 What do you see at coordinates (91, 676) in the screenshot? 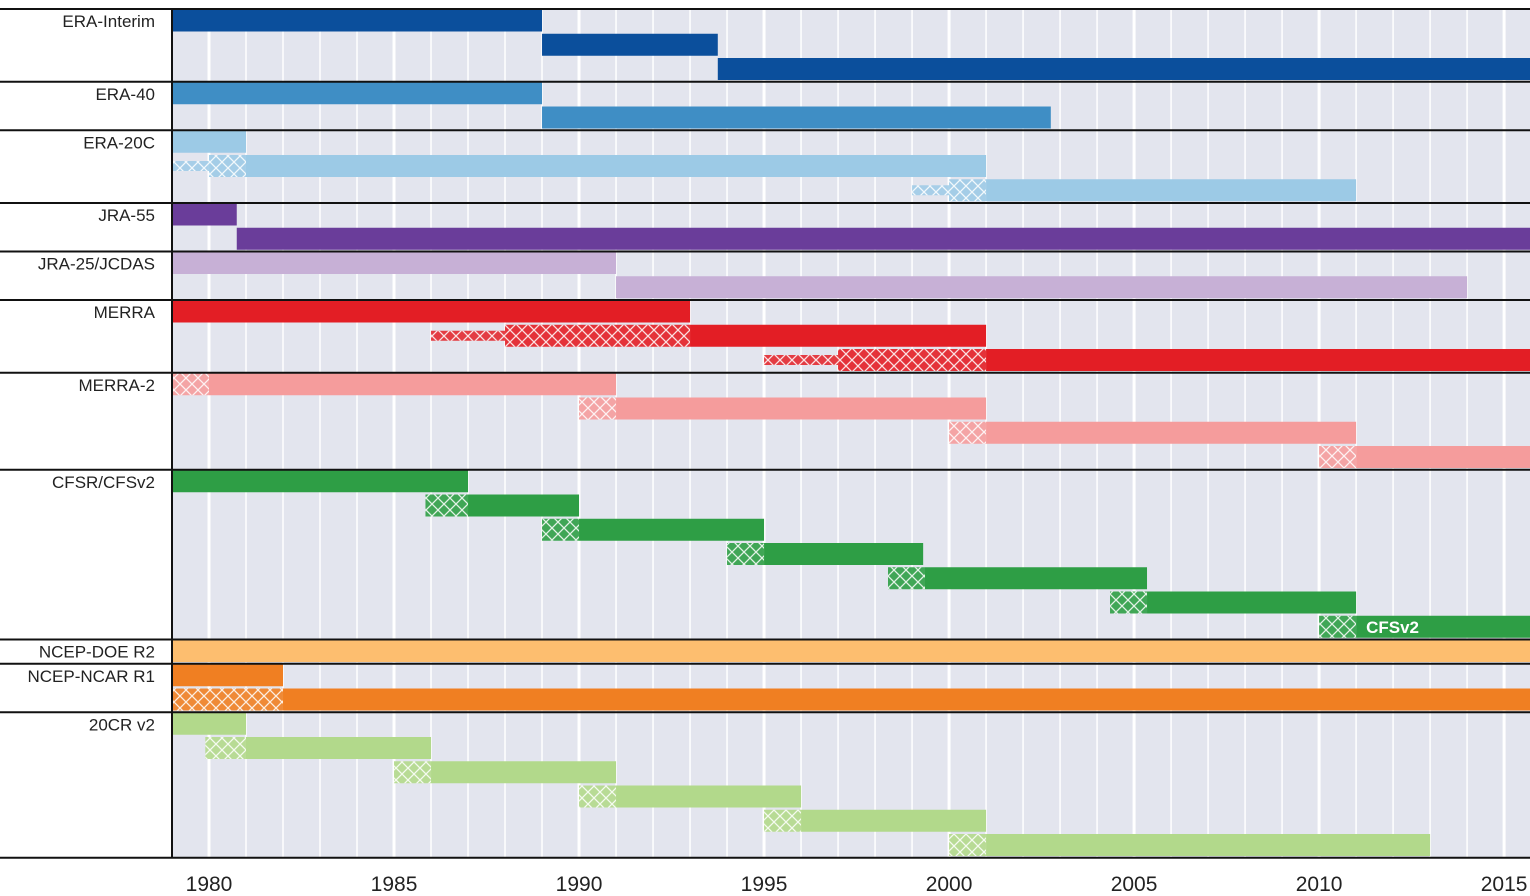
I see `row-label: NCEP-NCAR R1` at bounding box center [91, 676].